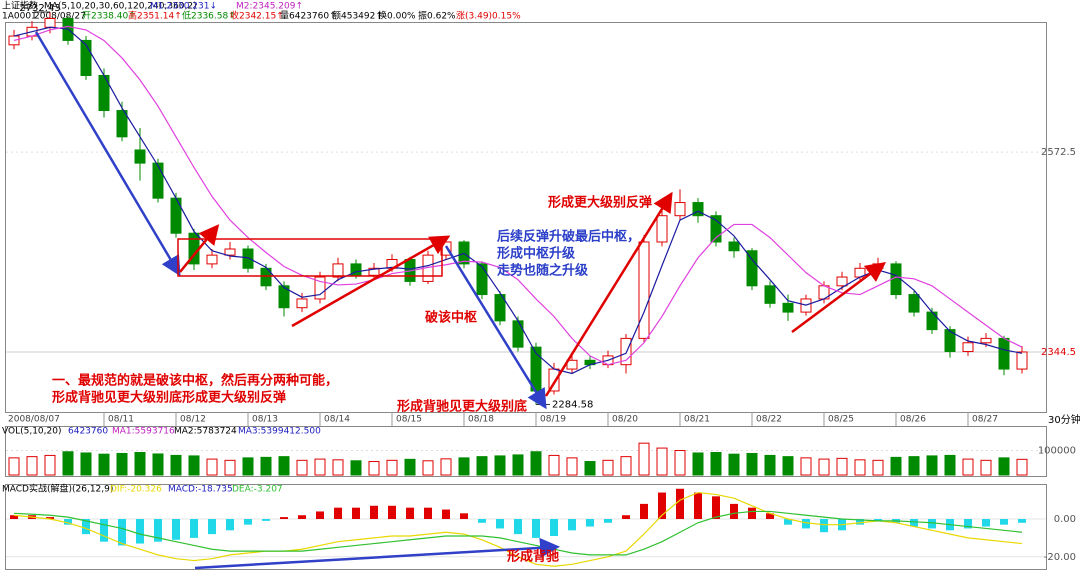 The width and height of the screenshot is (1080, 570). Describe the element at coordinates (1057, 451) in the screenshot. I see `y-tick-label: 100000` at that location.